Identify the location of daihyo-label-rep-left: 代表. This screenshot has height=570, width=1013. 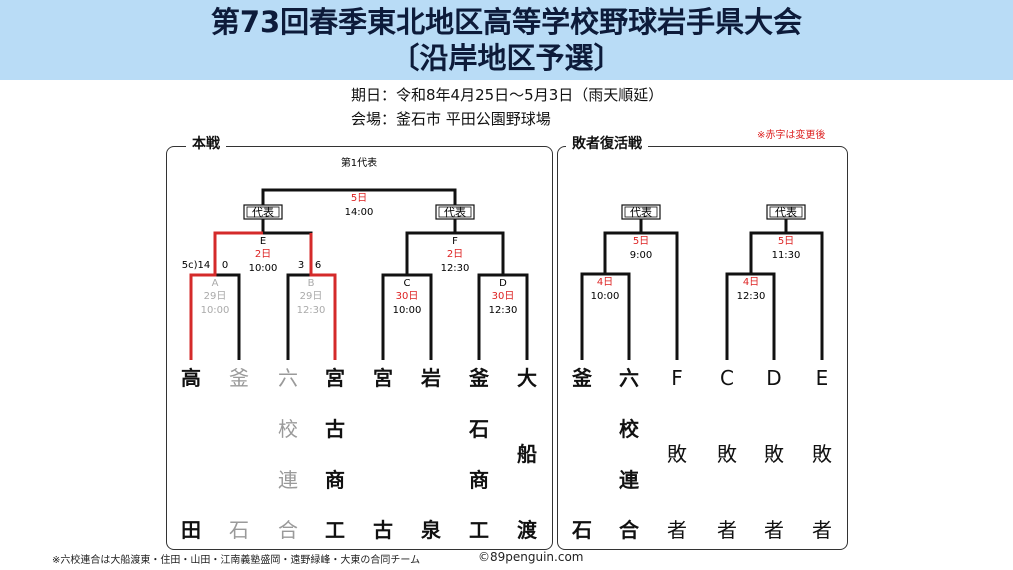
(641, 212).